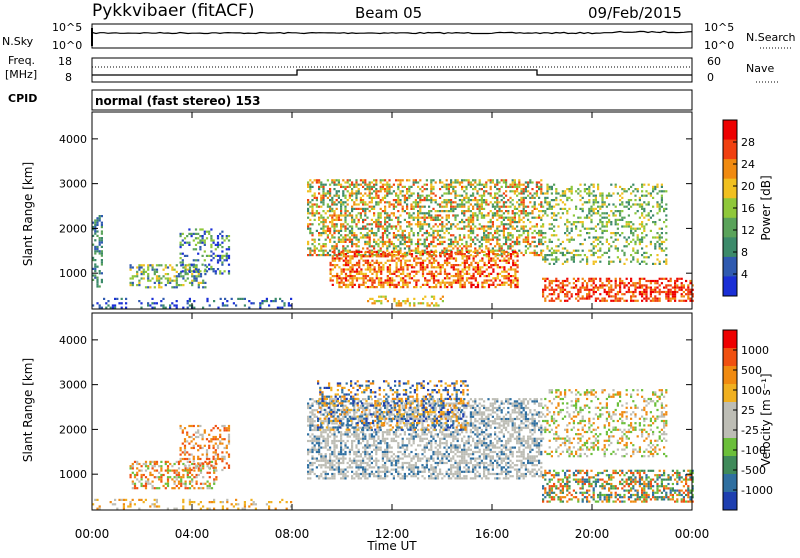 The image size is (800, 558). I want to click on y-tick-label: 2000, so click(73, 228).